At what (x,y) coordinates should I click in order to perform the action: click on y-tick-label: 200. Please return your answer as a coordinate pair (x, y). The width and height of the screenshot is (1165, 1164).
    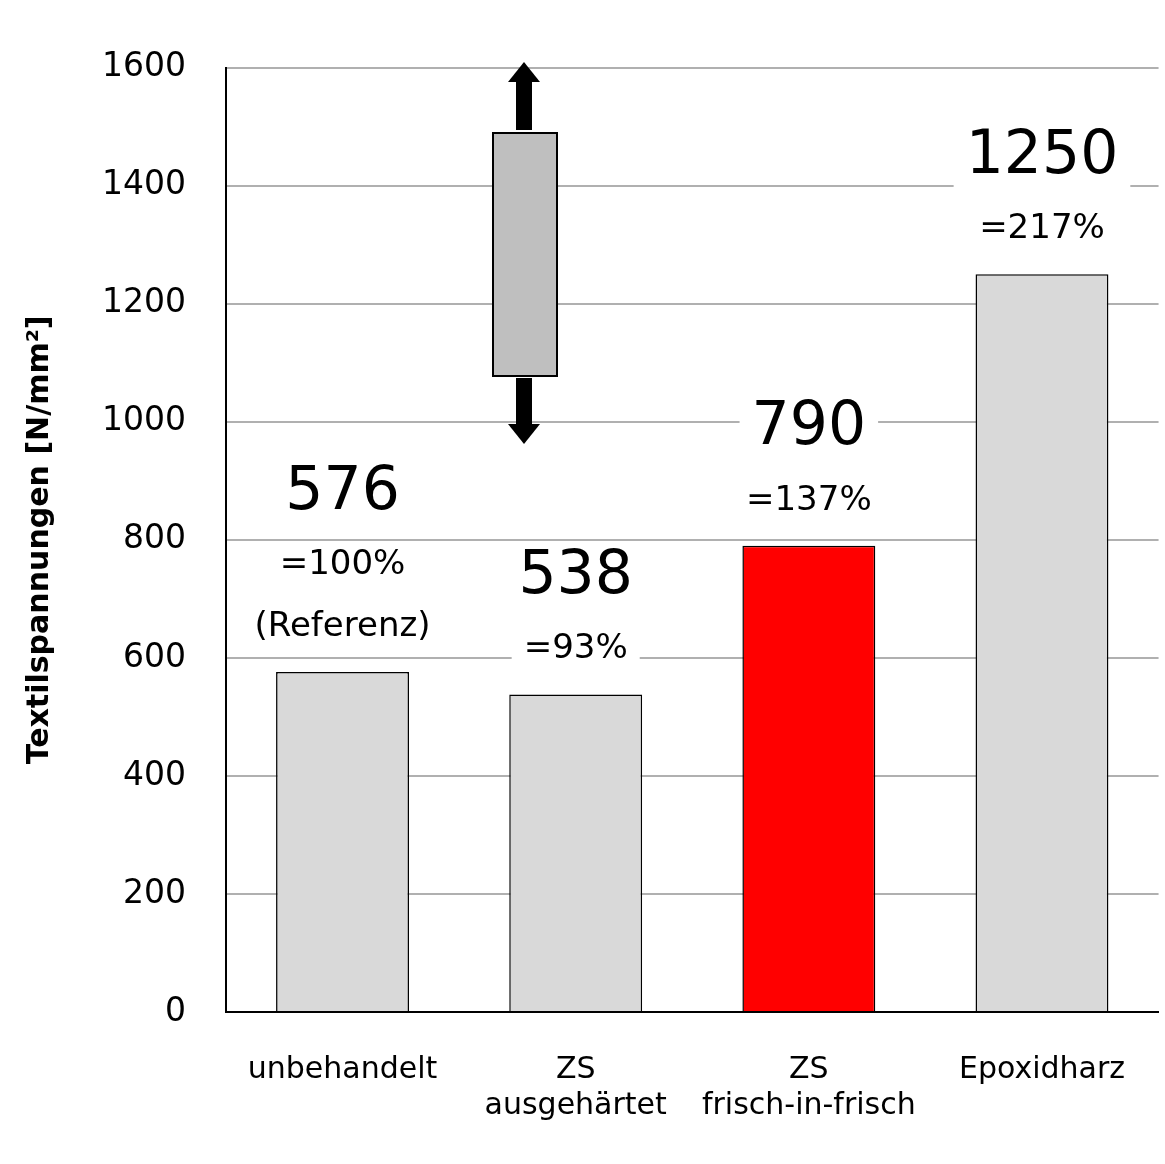
    Looking at the image, I should click on (154, 891).